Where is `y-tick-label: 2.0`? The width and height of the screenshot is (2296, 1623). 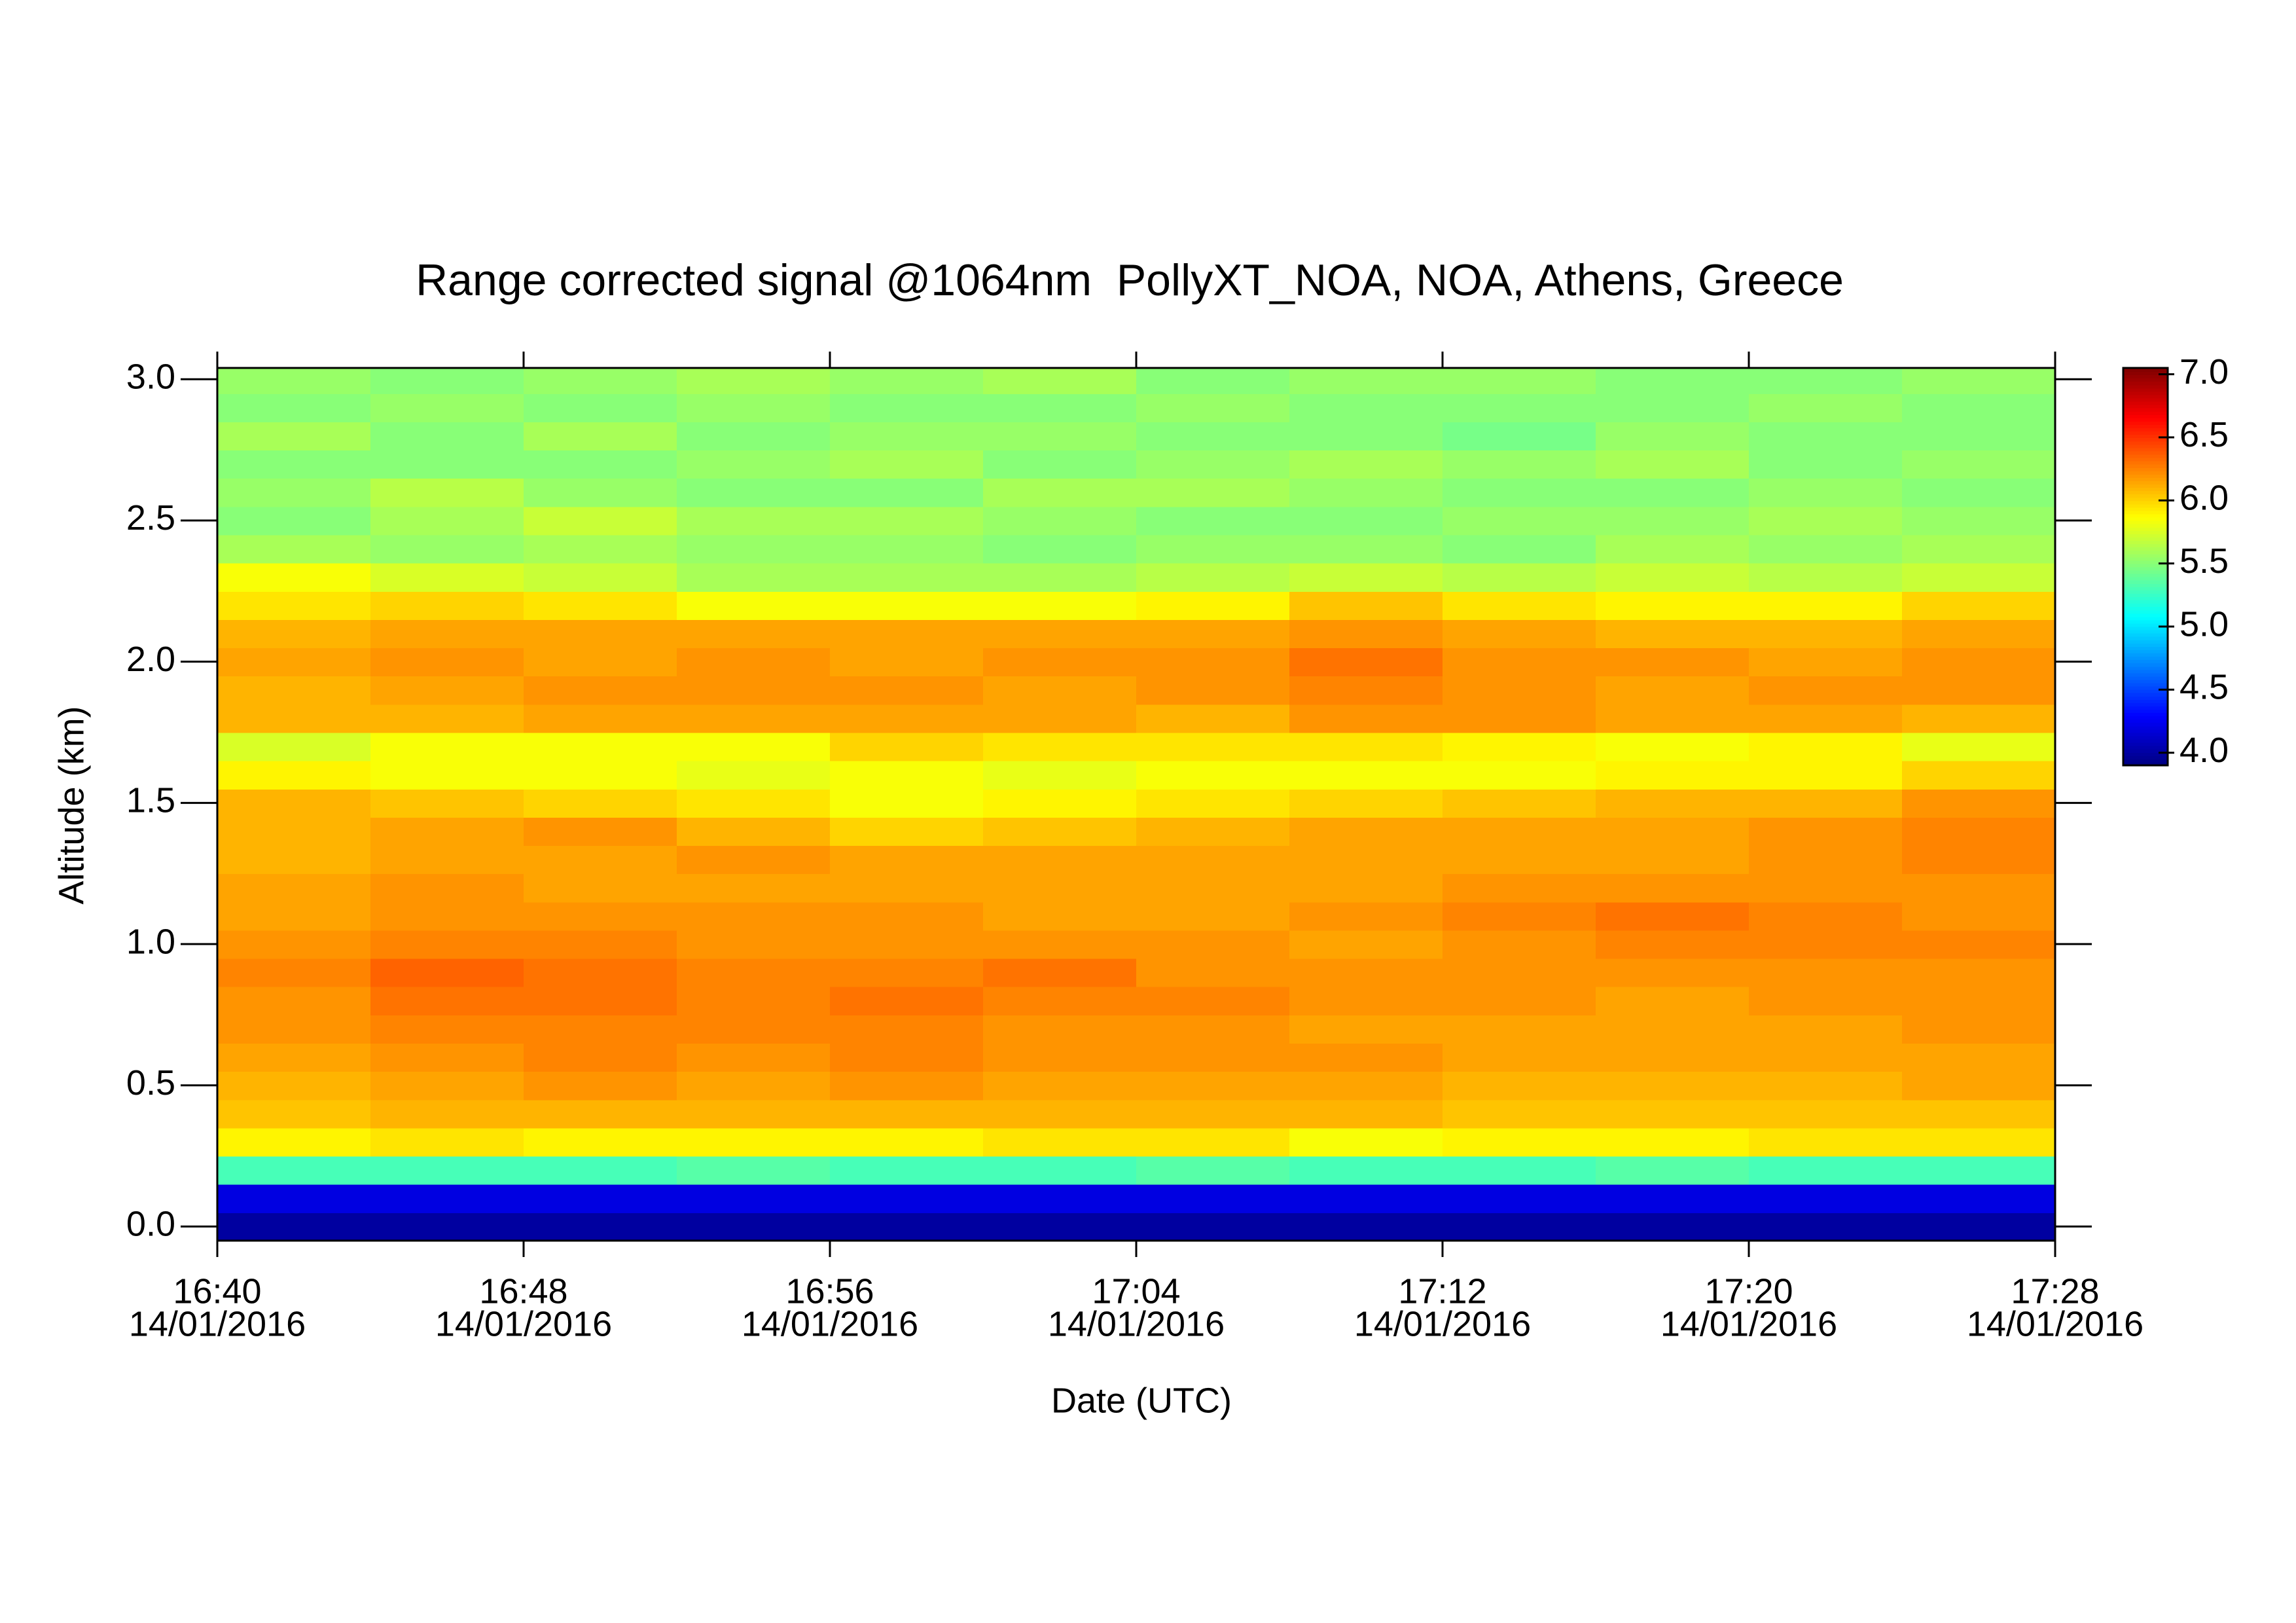
y-tick-label: 2.0 is located at coordinates (150, 659).